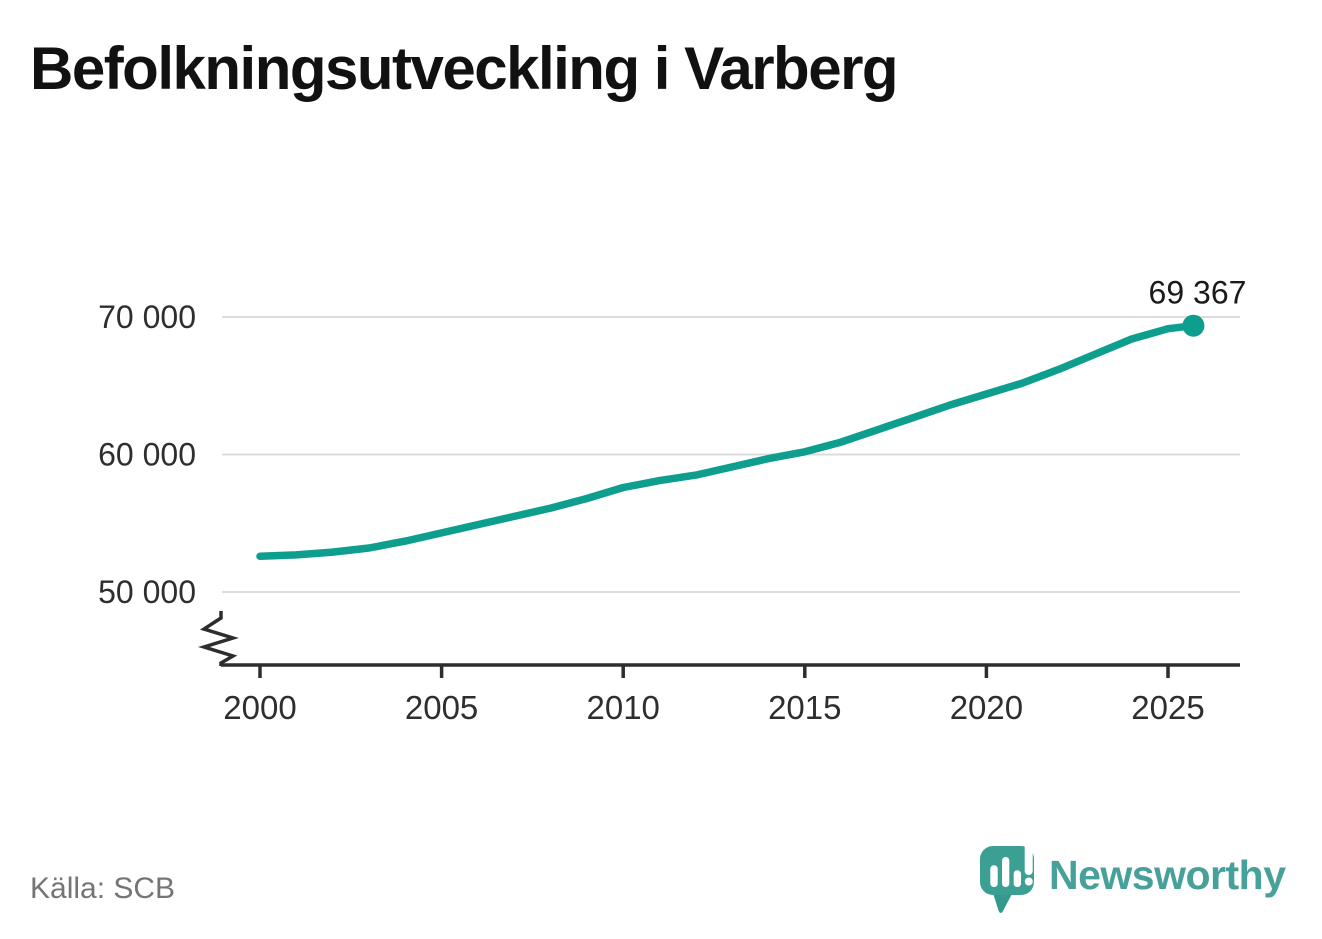 This screenshot has height=939, width=1322. What do you see at coordinates (622, 707) in the screenshot?
I see `x-axis-label-2010: 2010` at bounding box center [622, 707].